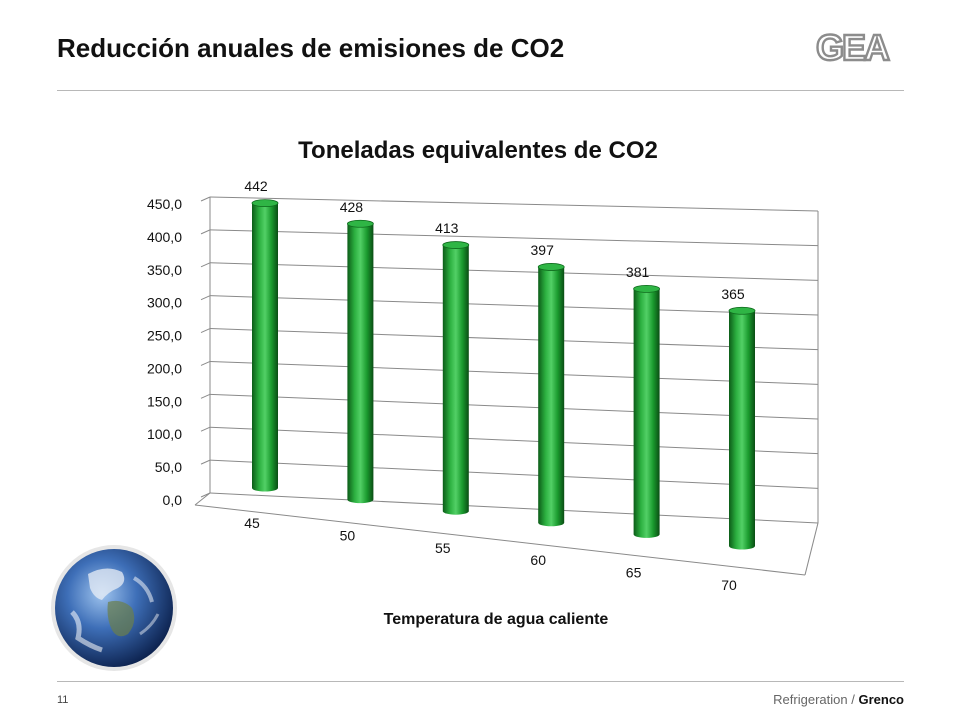 This screenshot has height=720, width=960. Describe the element at coordinates (256, 186) in the screenshot. I see `data-label: 442` at that location.